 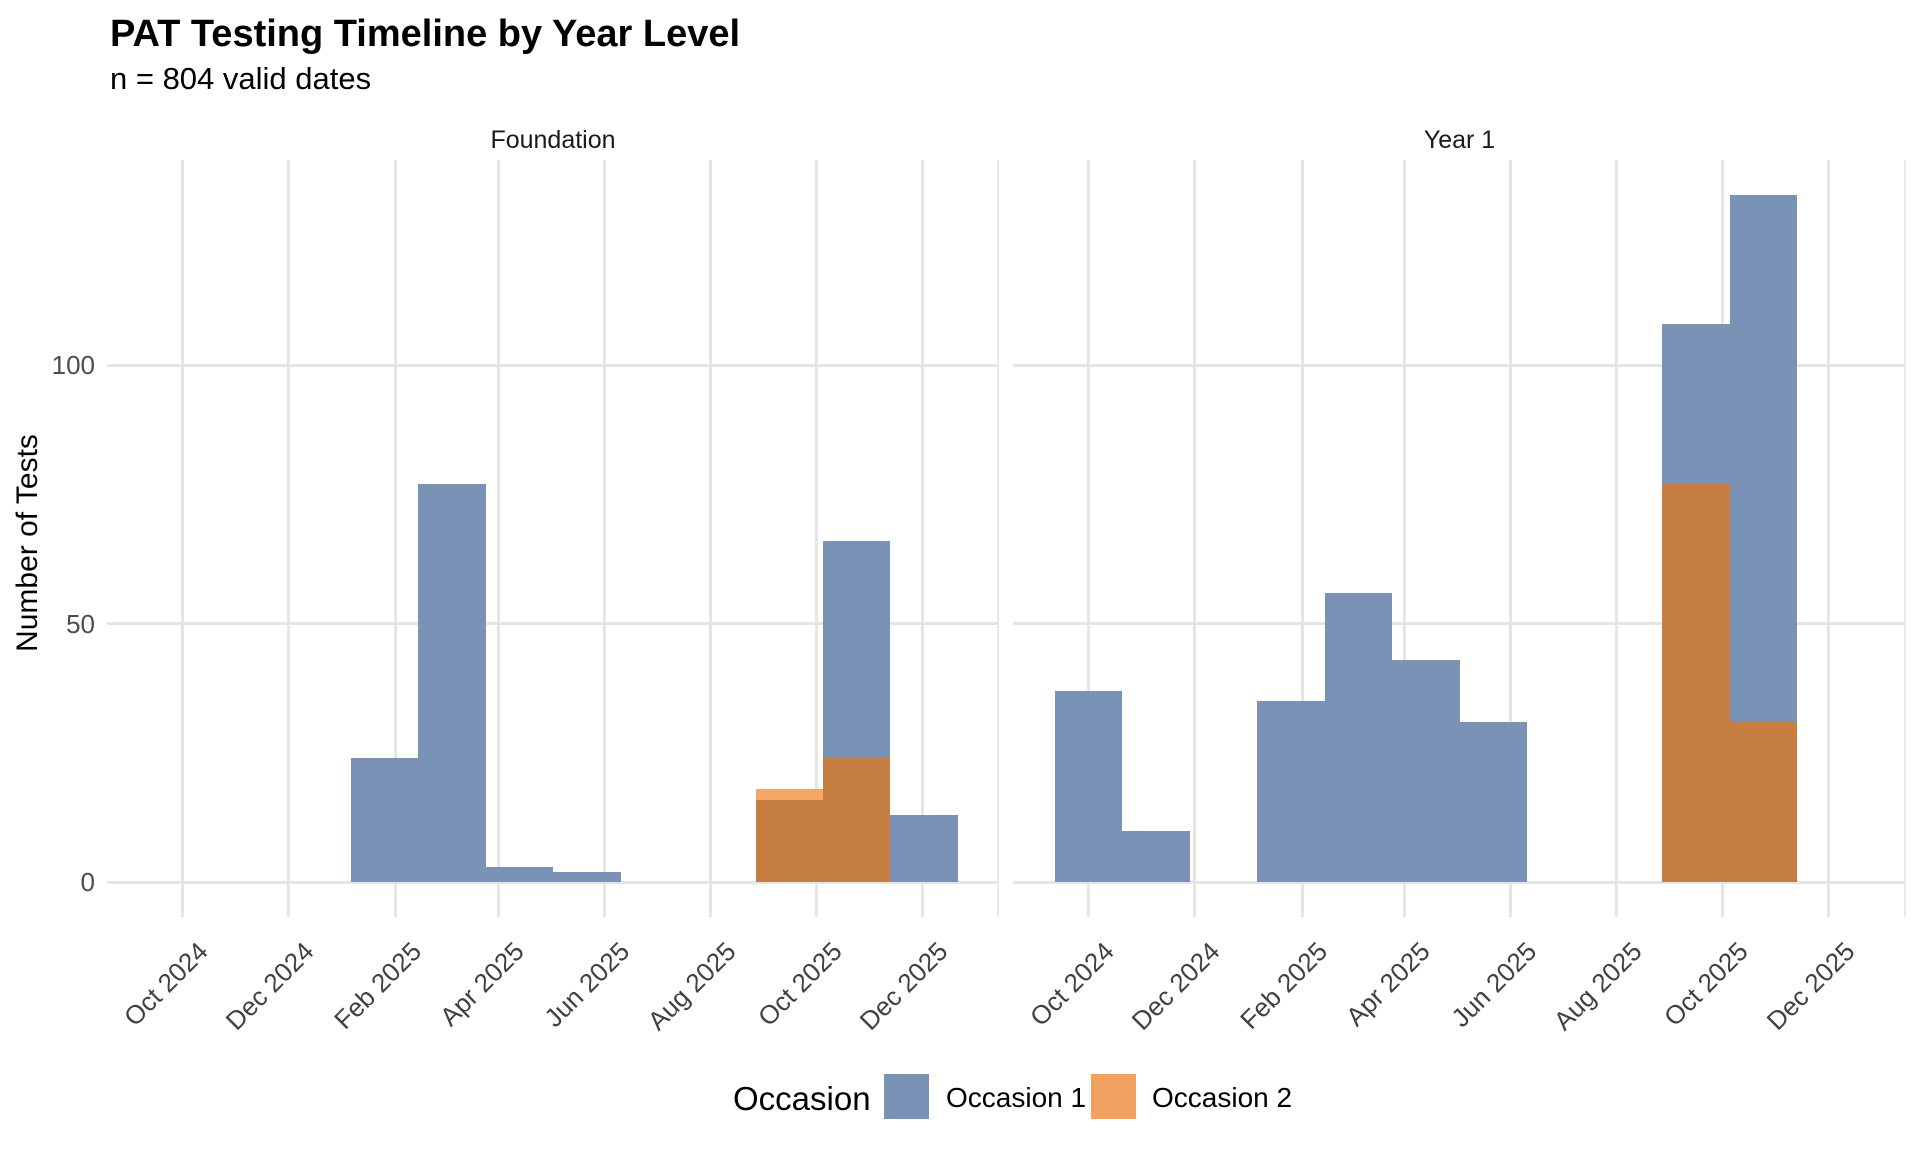 I want to click on y-tick-label-0: 0, so click(x=87, y=882).